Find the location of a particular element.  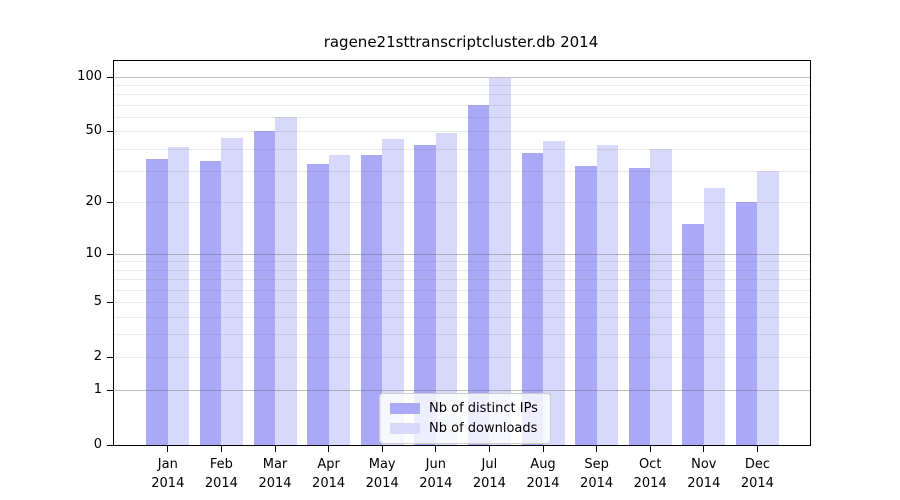

y-axis-tick-label: 10 is located at coordinates (93, 253).